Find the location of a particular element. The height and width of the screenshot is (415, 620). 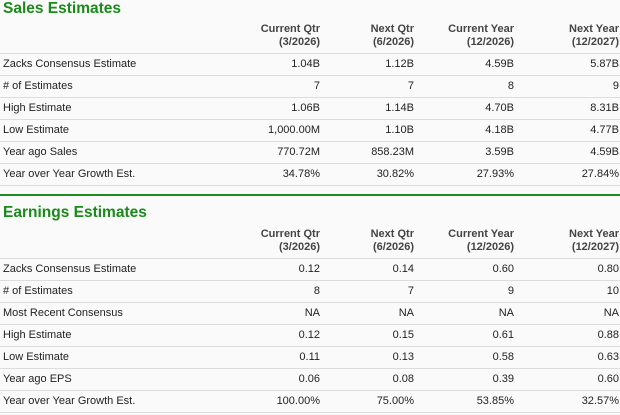

cell-value: 1,000.00M is located at coordinates (270, 130).